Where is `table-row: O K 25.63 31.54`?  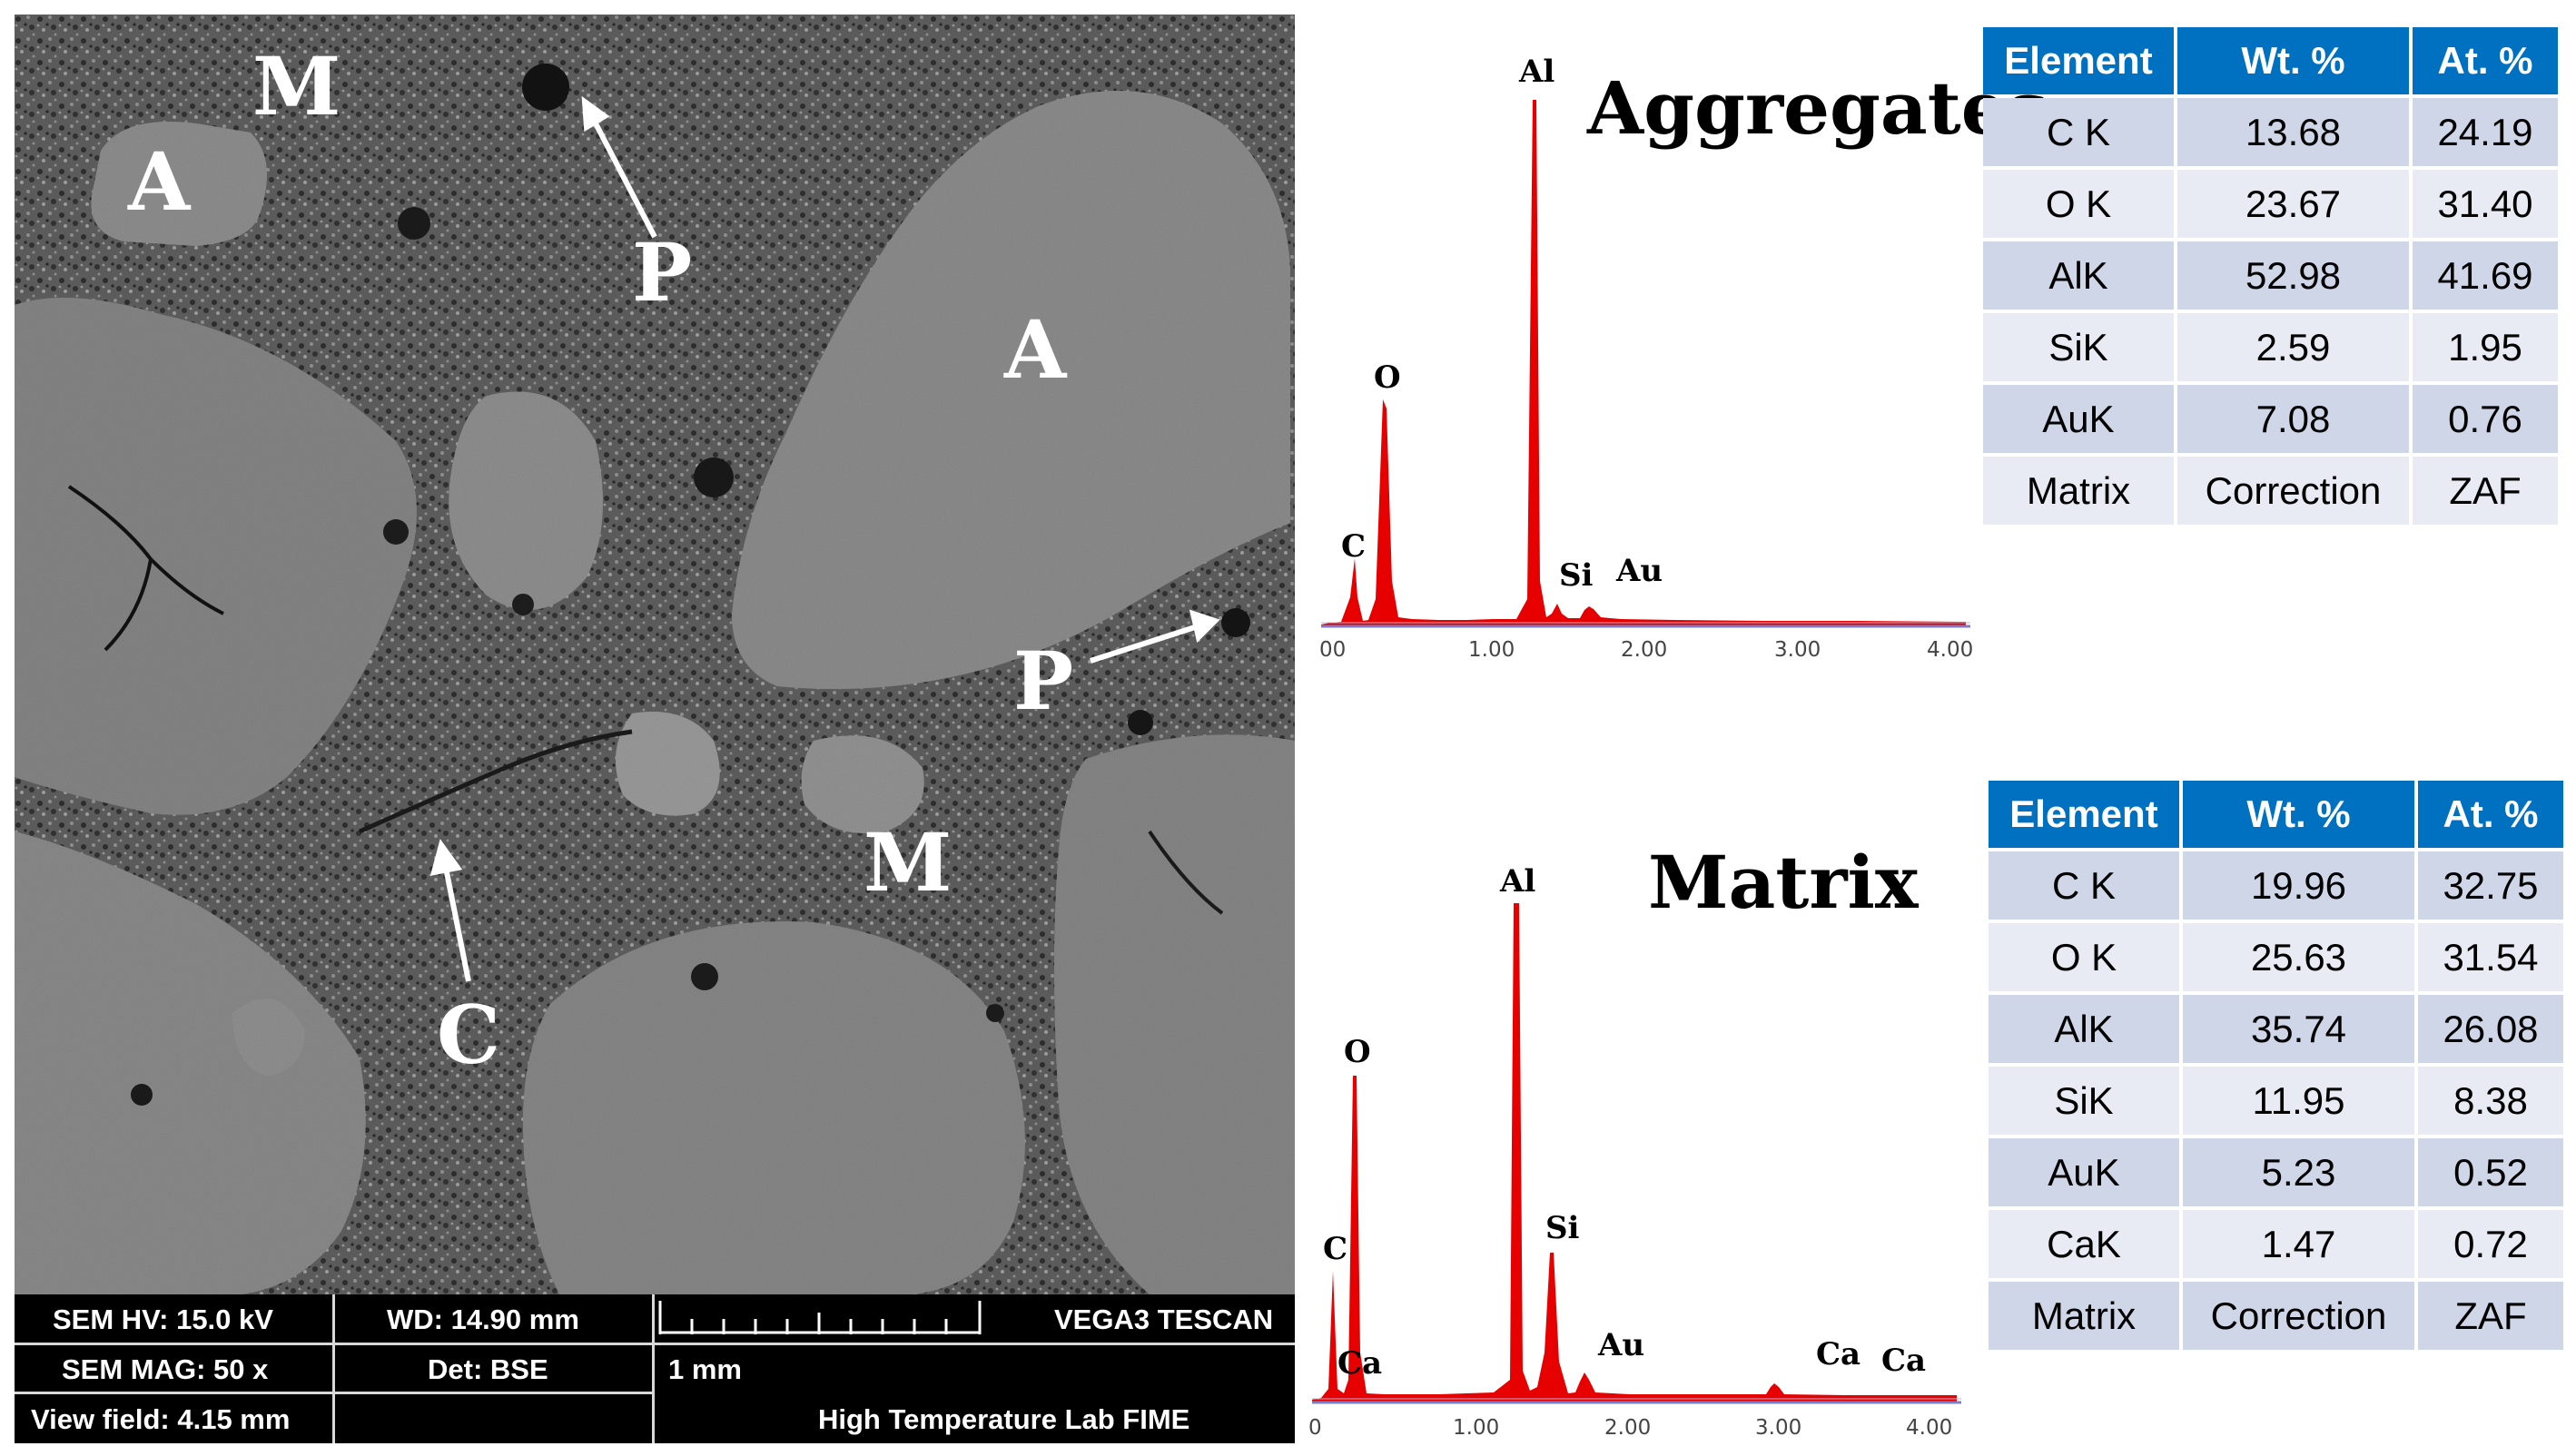 table-row: O K 25.63 31.54 is located at coordinates (2276, 957).